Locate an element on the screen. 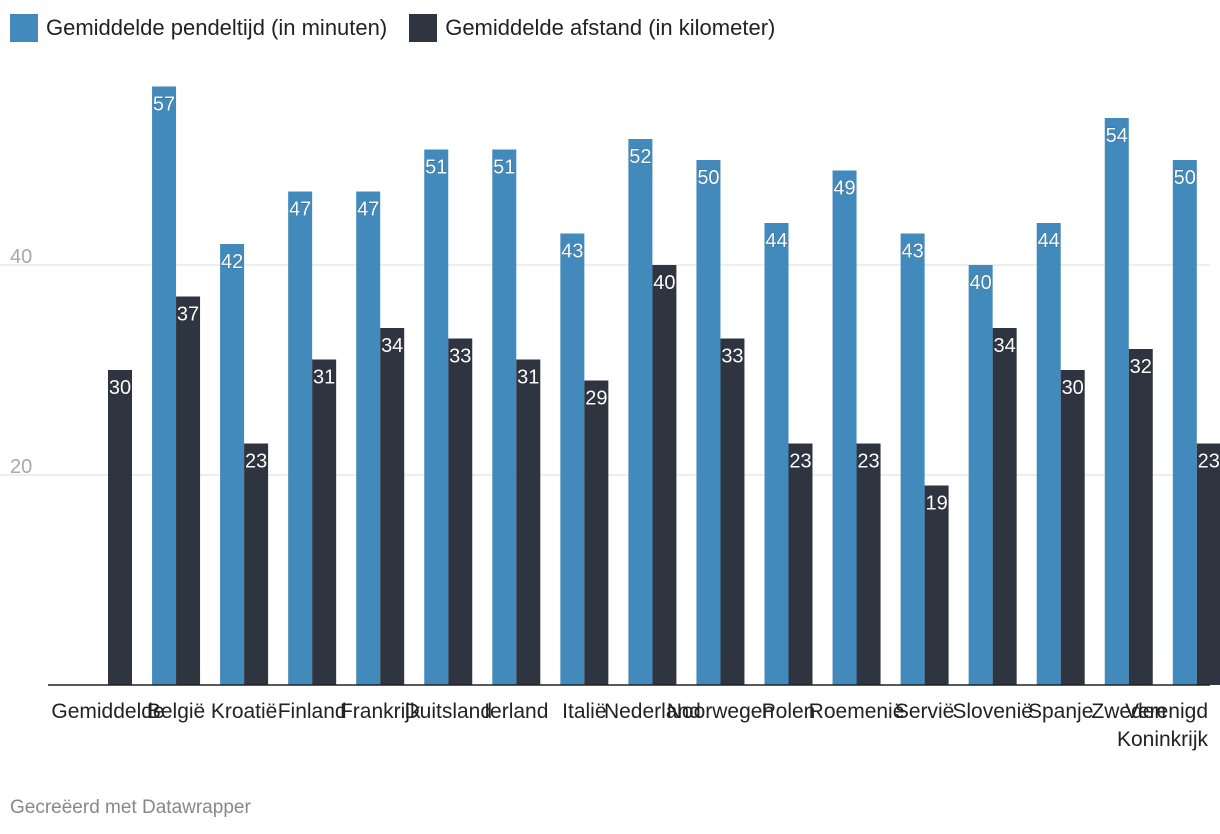  value-label-commute-time-16: 50 is located at coordinates (1185, 178).